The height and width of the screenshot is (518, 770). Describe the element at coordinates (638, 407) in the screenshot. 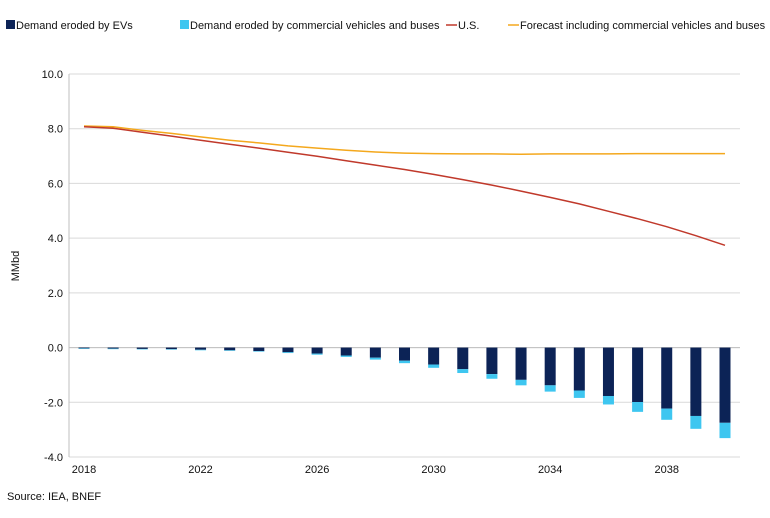

I see `bar-commercial-2037` at that location.